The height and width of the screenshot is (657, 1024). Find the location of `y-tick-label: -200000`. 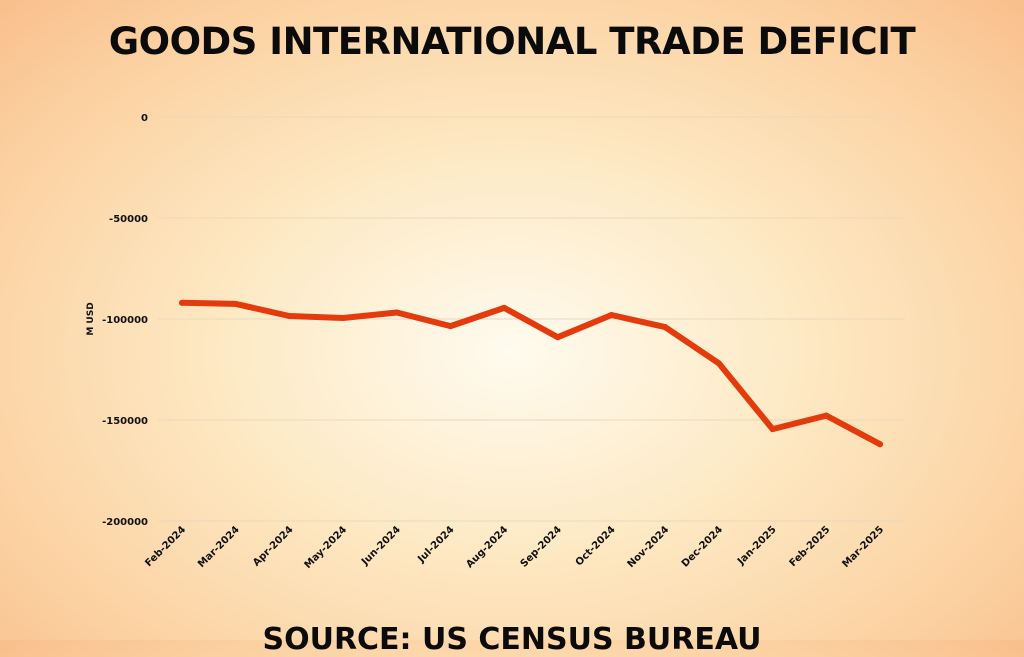

y-tick-label: -200000 is located at coordinates (125, 522).